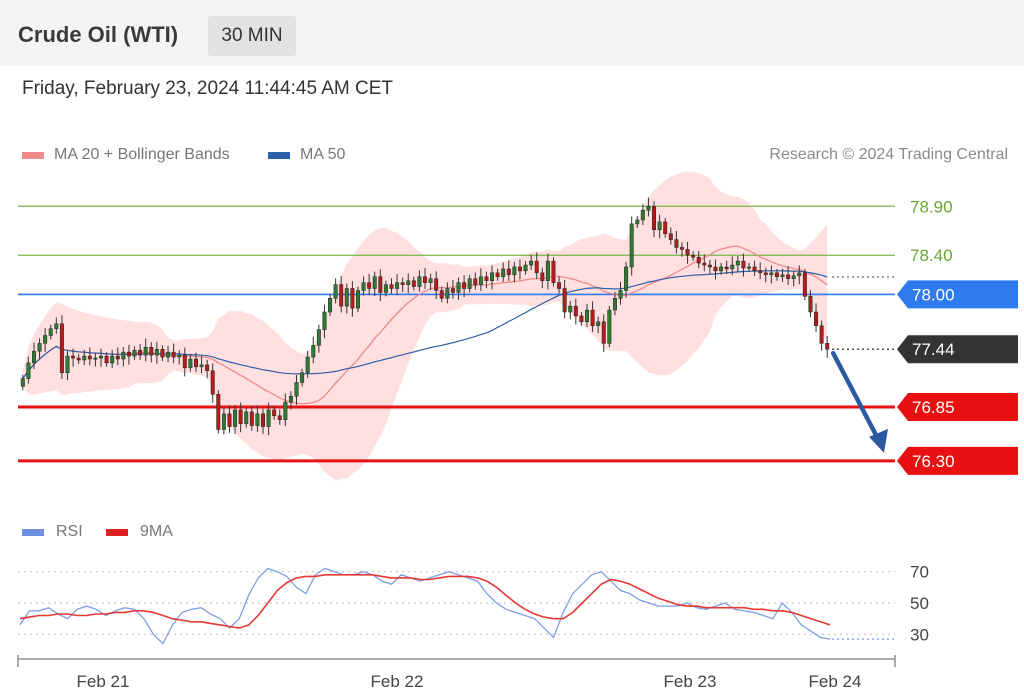 This screenshot has width=1024, height=696. What do you see at coordinates (878, 440) in the screenshot?
I see `forecast-arrow-head` at bounding box center [878, 440].